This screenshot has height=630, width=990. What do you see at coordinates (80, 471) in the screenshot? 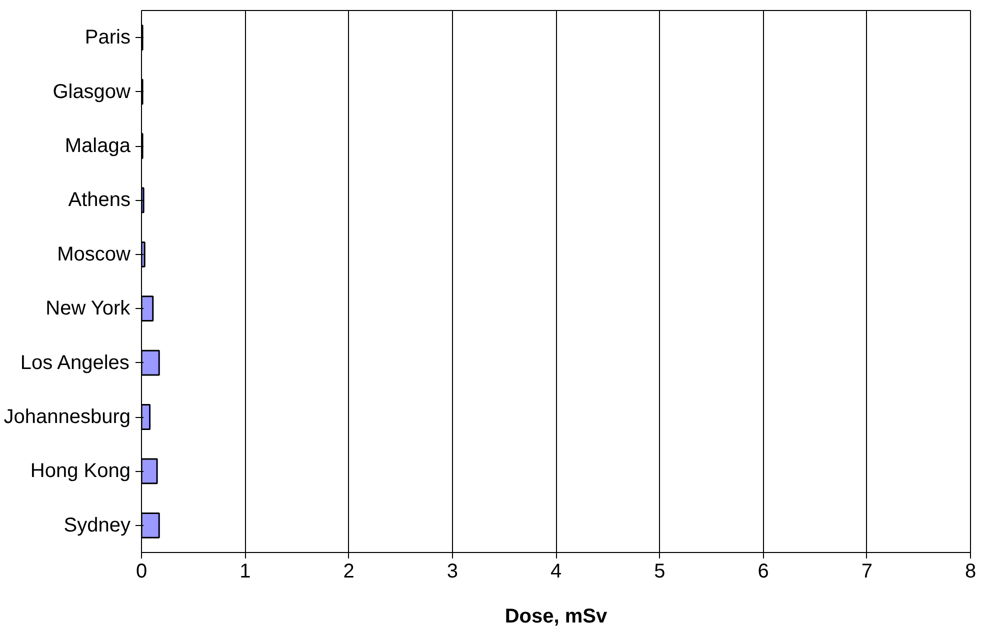
I see `y-tick-label: Hong Kong` at bounding box center [80, 471].